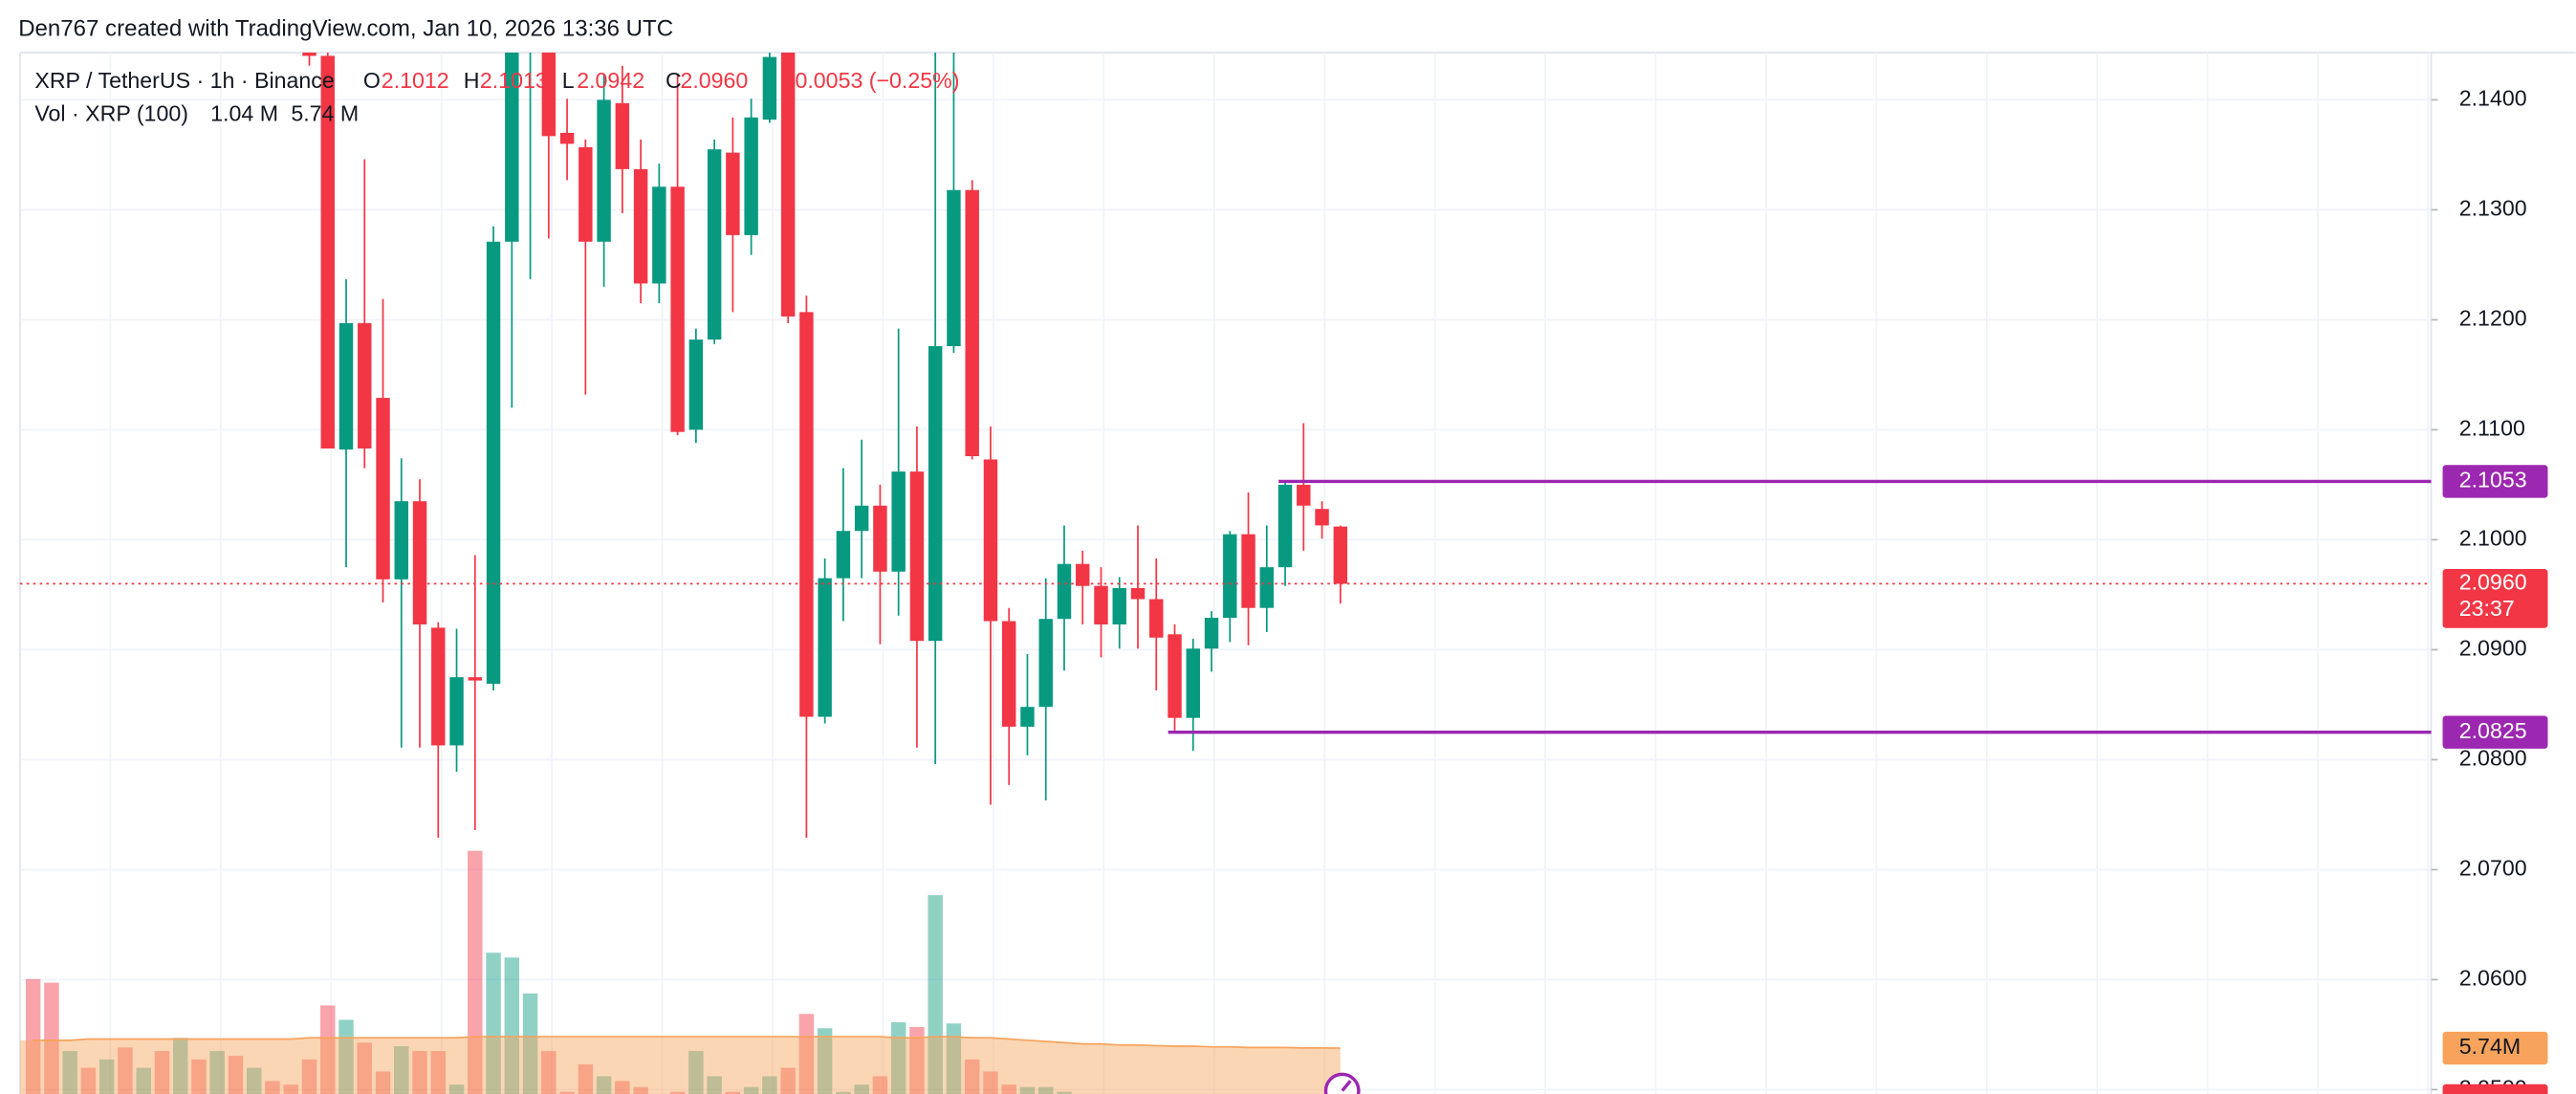 This screenshot has width=2576, height=1094. Describe the element at coordinates (2493, 868) in the screenshot. I see `y-tick-label: 2.0700` at that location.